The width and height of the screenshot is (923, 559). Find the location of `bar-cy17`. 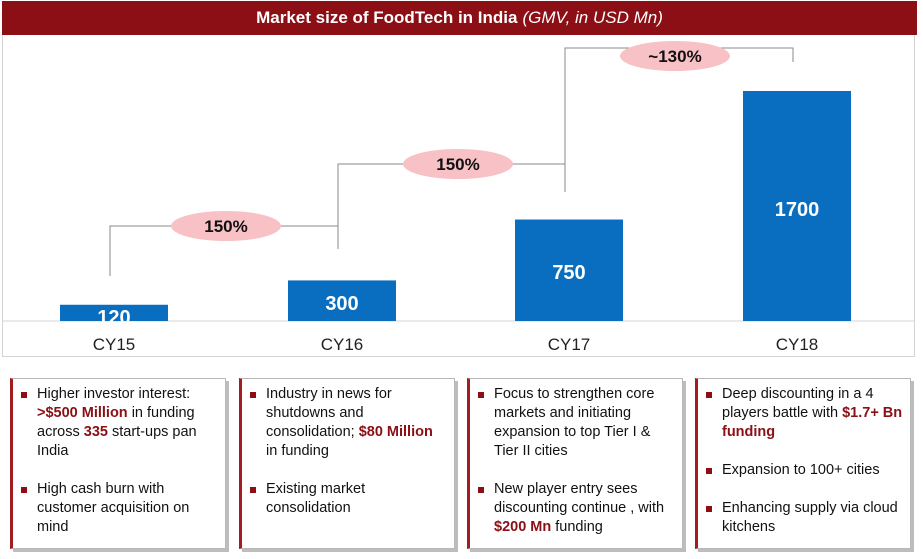

bar-cy17 is located at coordinates (569, 270).